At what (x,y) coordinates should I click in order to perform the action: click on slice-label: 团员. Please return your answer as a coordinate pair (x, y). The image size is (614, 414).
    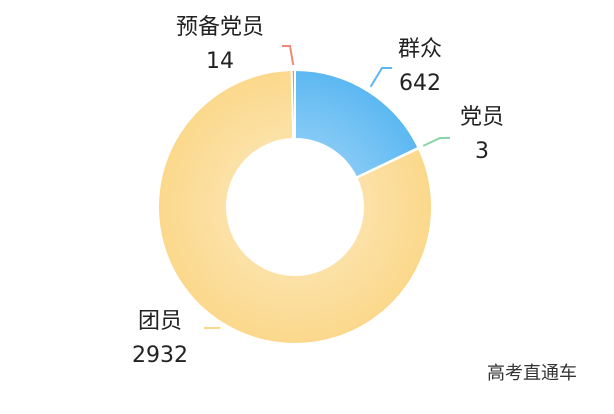
    Looking at the image, I should click on (160, 321).